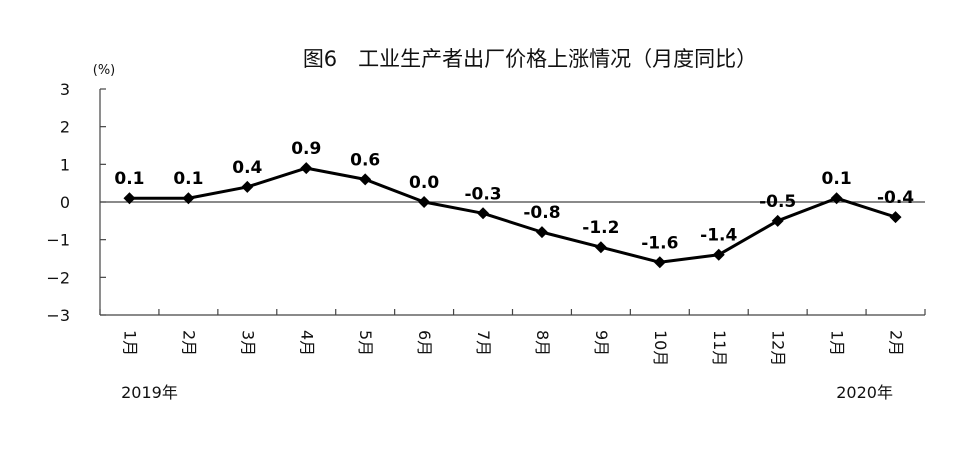  What do you see at coordinates (365, 343) in the screenshot?
I see `x-tick-label: 5月` at bounding box center [365, 343].